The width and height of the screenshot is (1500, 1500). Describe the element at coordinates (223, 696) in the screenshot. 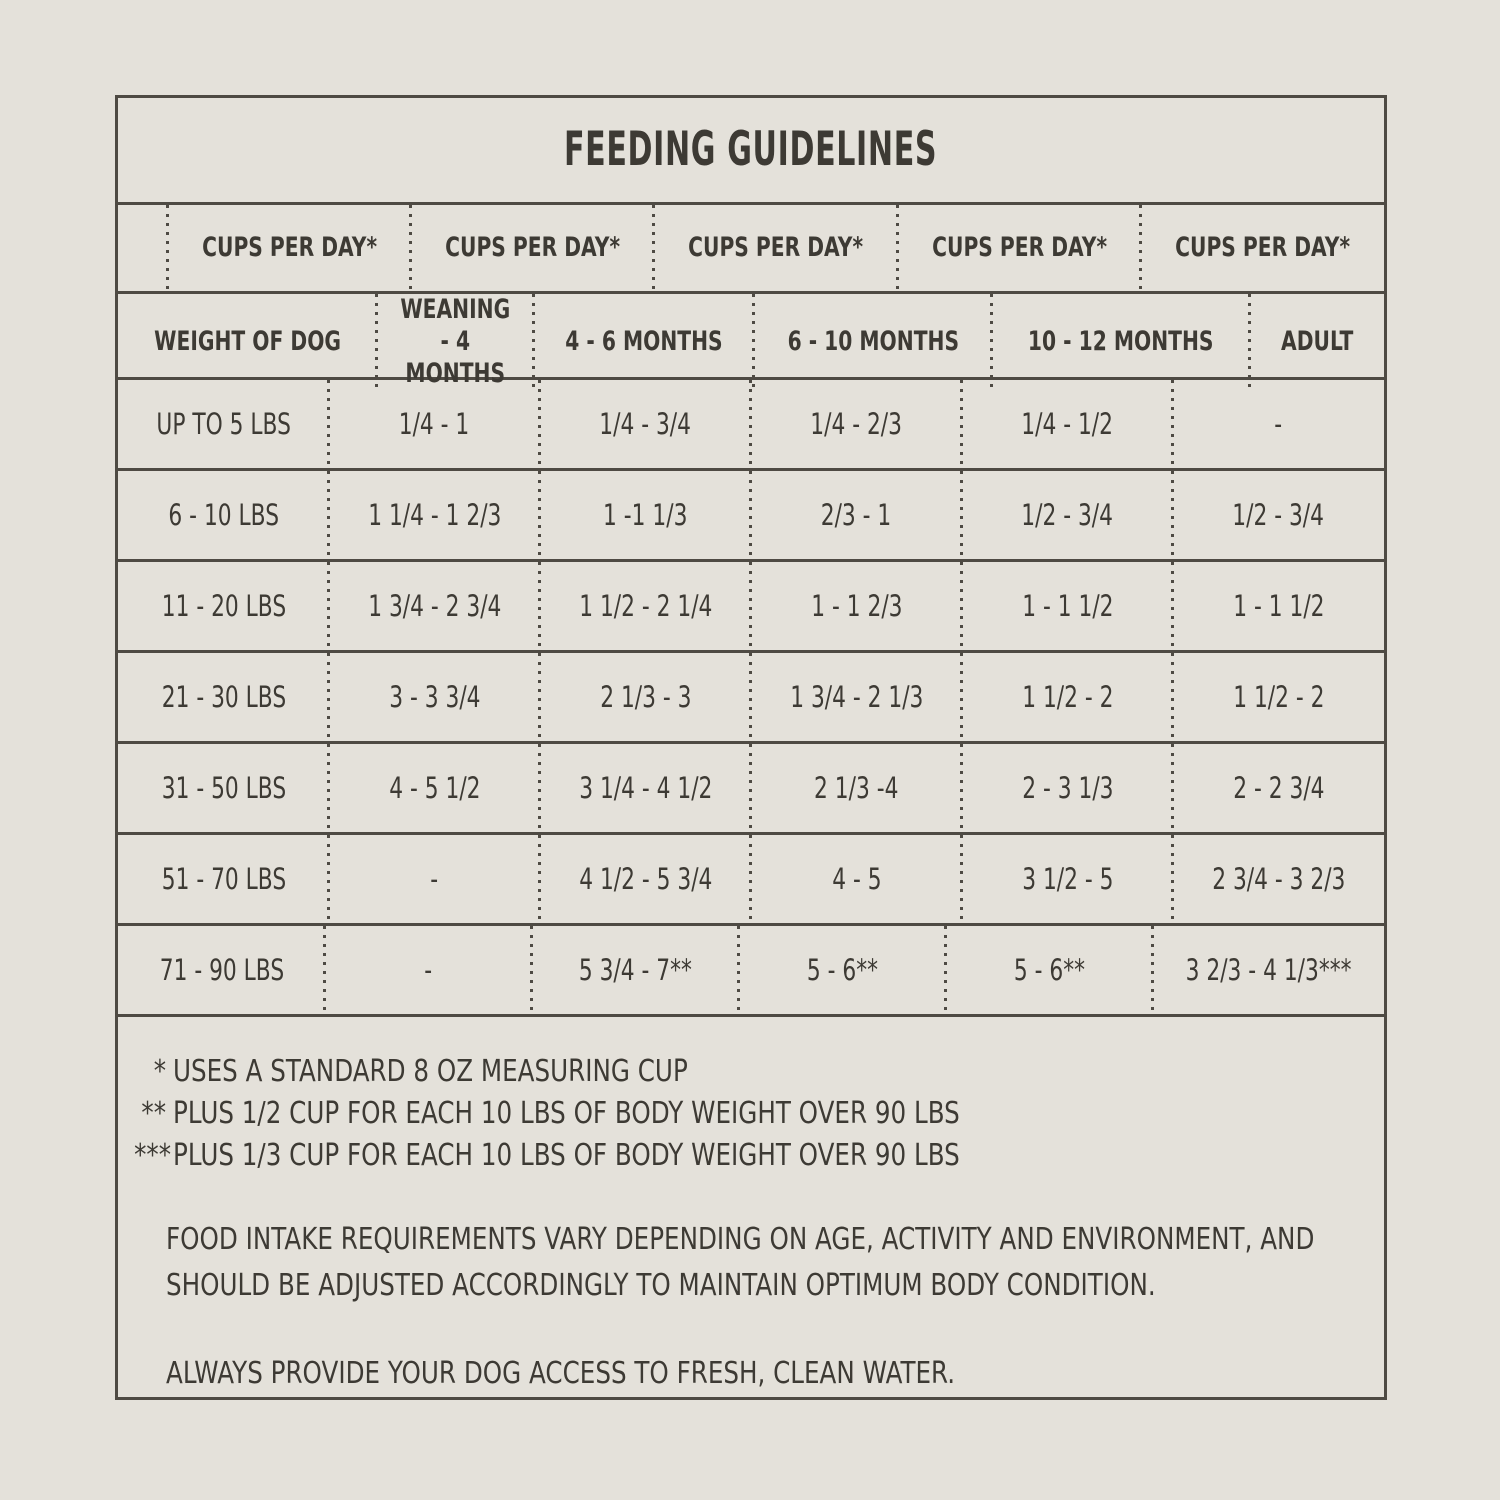

I see `weight-cell: 21 - 30 LBS` at that location.